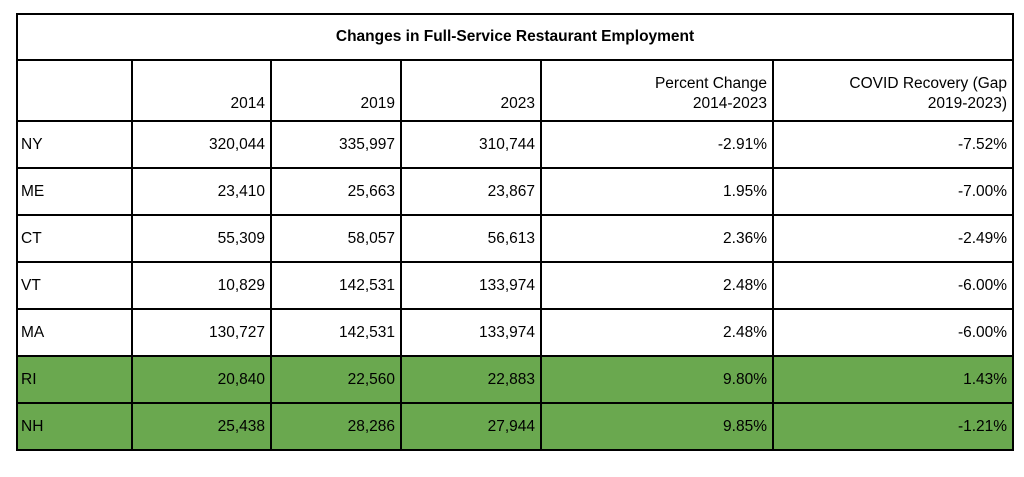 This screenshot has height=477, width=1024. I want to click on table-row-me: ME 23,410 25,663 23,867 1.95% -7.00%, so click(515, 191).